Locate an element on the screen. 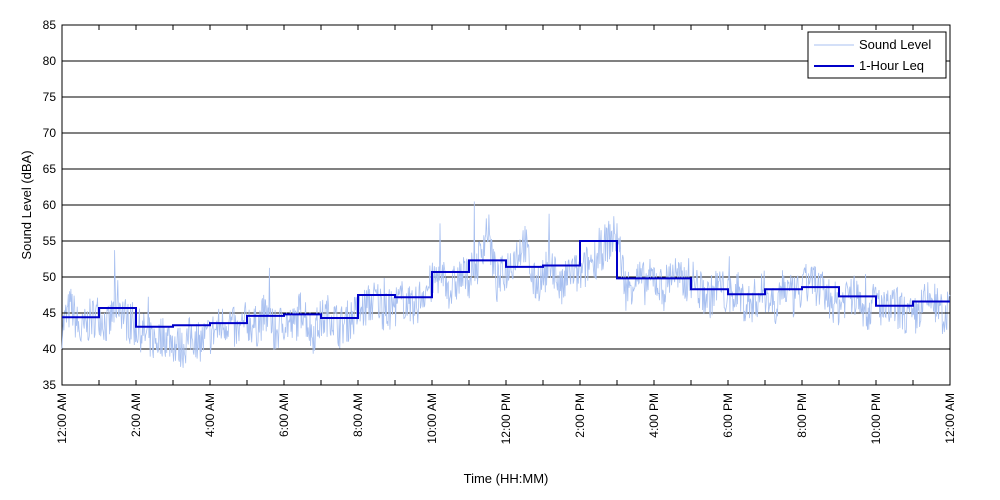 The image size is (1000, 500). legend-label-1-hour-leq: 1-Hour Leq is located at coordinates (891, 65).